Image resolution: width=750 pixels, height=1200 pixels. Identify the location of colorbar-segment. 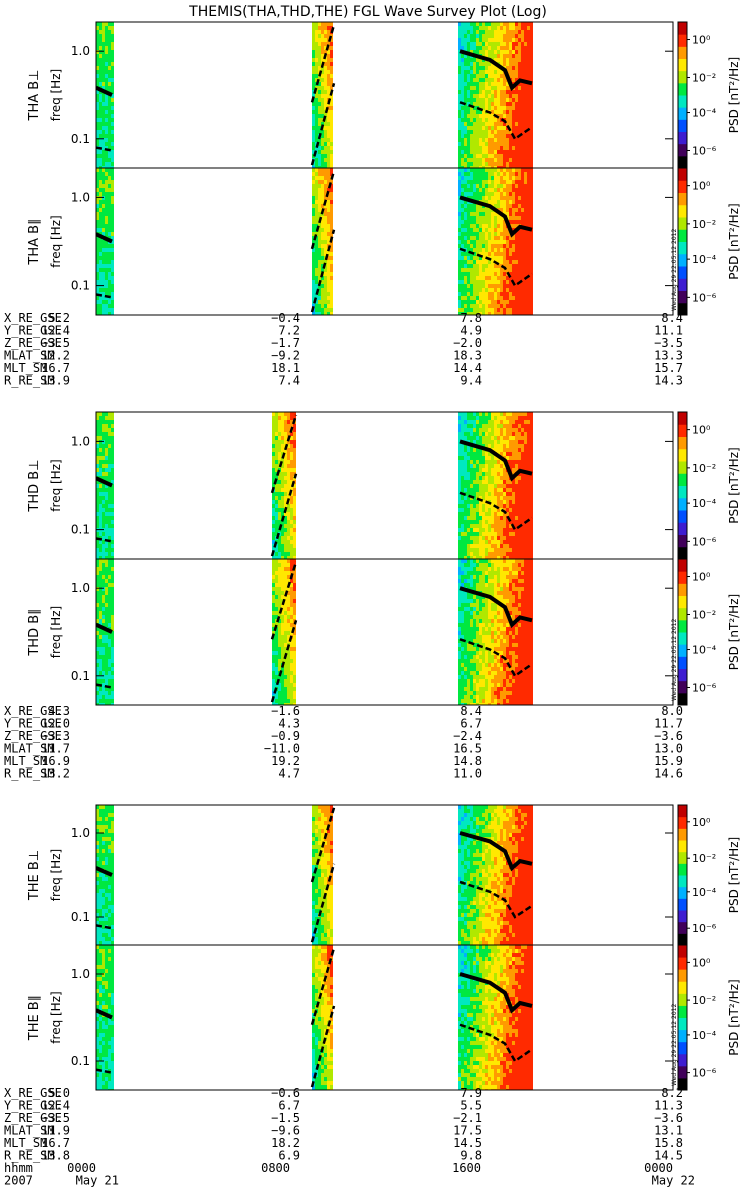
(682, 125).